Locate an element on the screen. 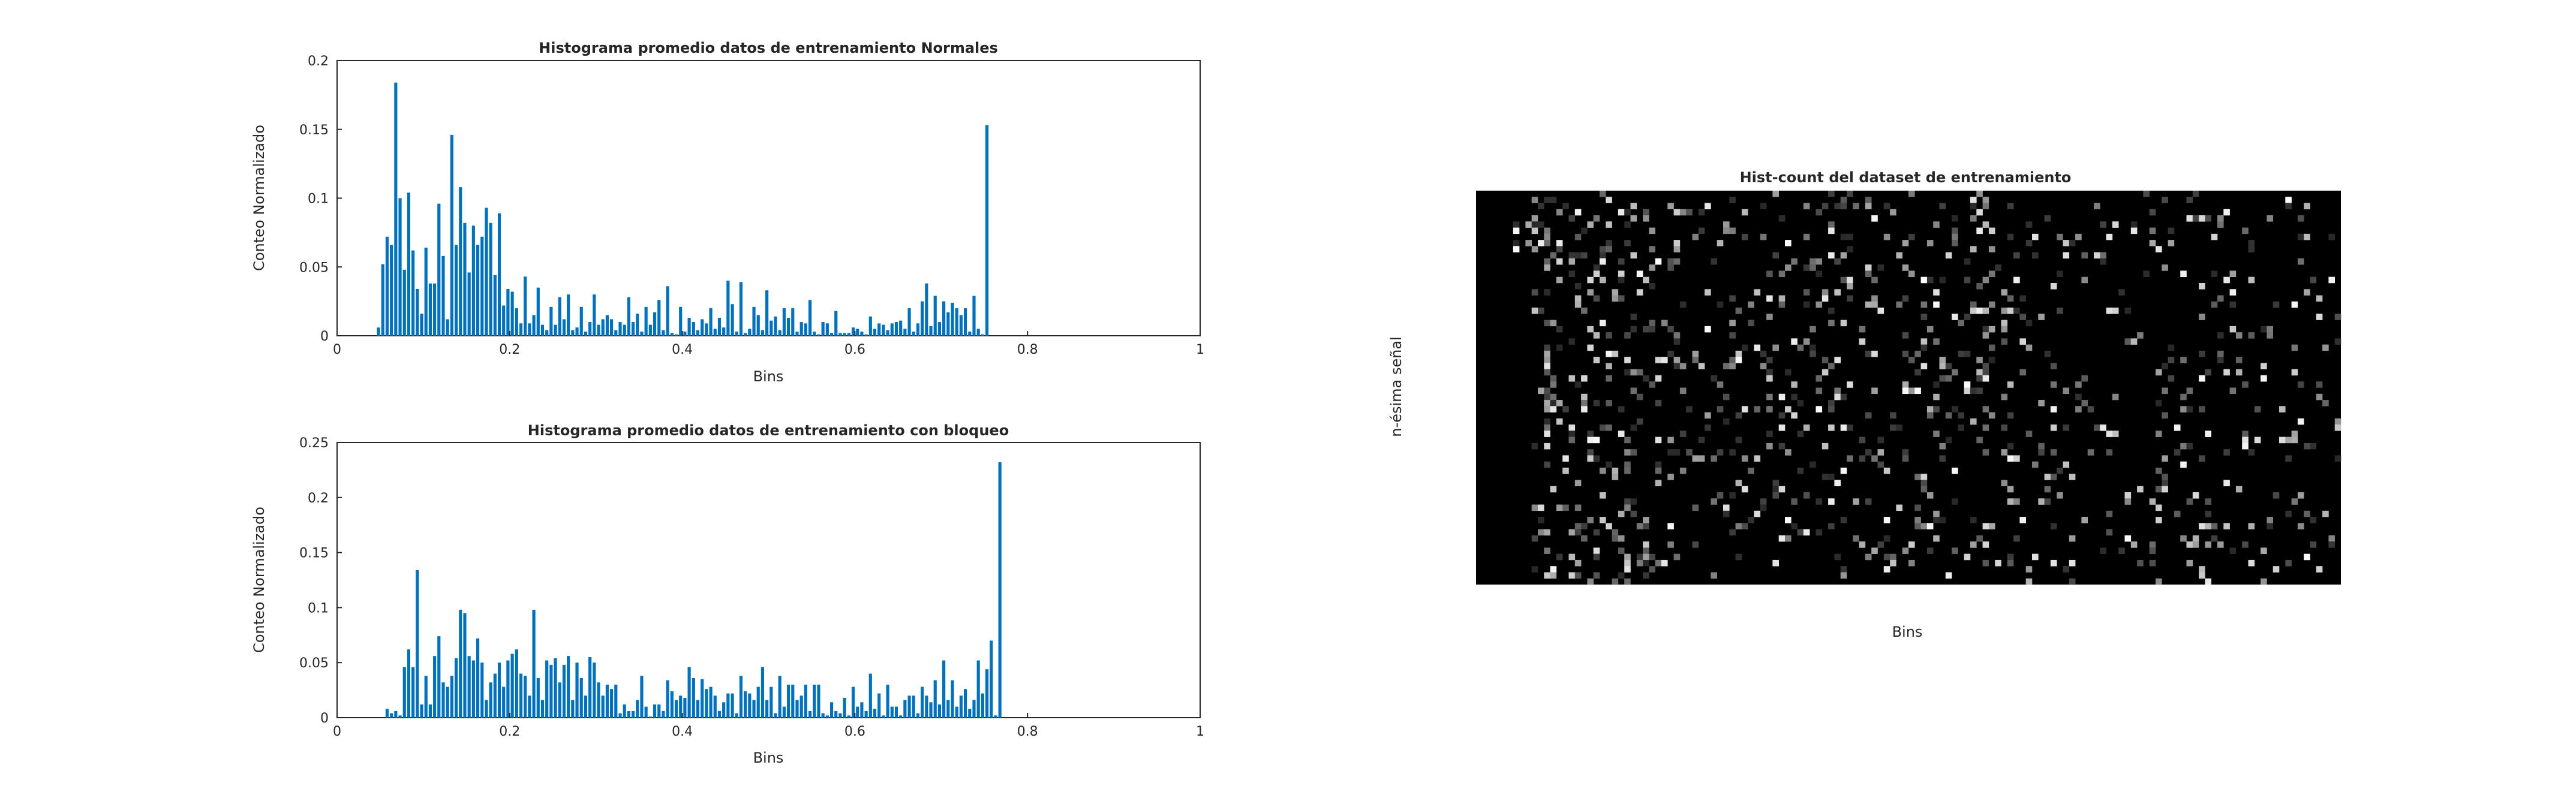 The width and height of the screenshot is (2576, 801). y-tick-label: 0.05 is located at coordinates (314, 663).